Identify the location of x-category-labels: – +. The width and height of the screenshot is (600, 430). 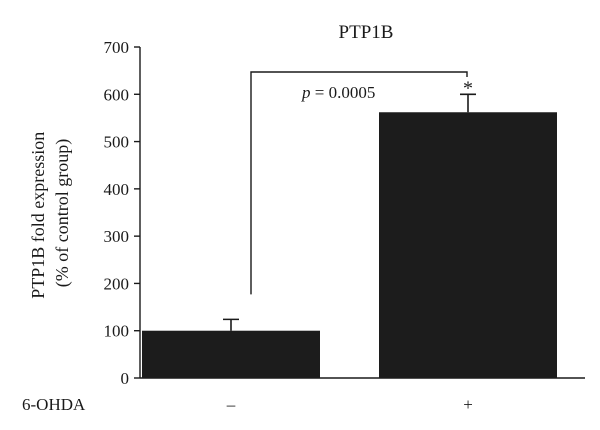
(349, 404).